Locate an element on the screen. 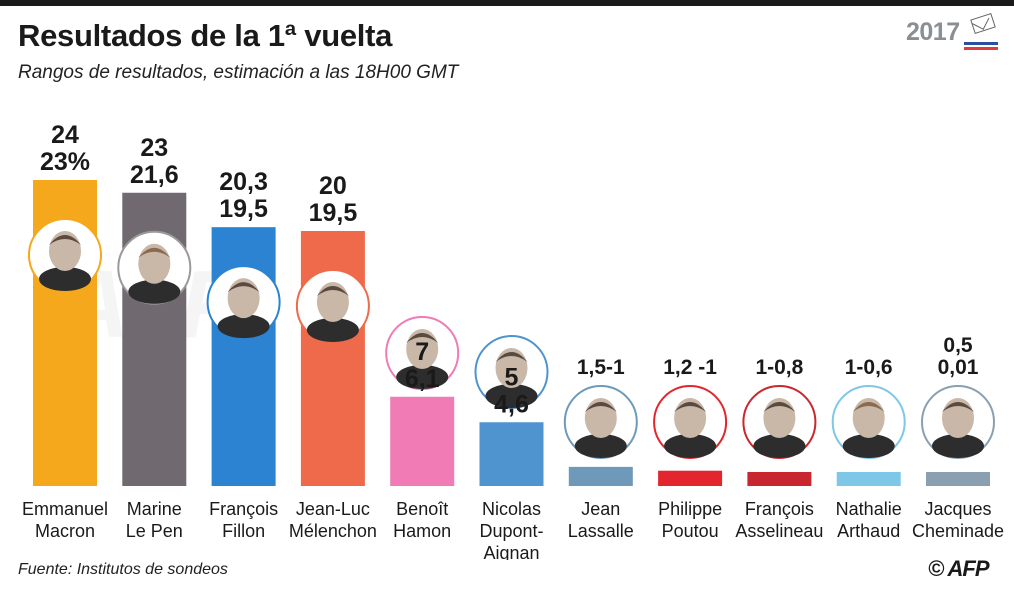 The image size is (1014, 590). candidate-name-6-0: Jean is located at coordinates (600, 509).